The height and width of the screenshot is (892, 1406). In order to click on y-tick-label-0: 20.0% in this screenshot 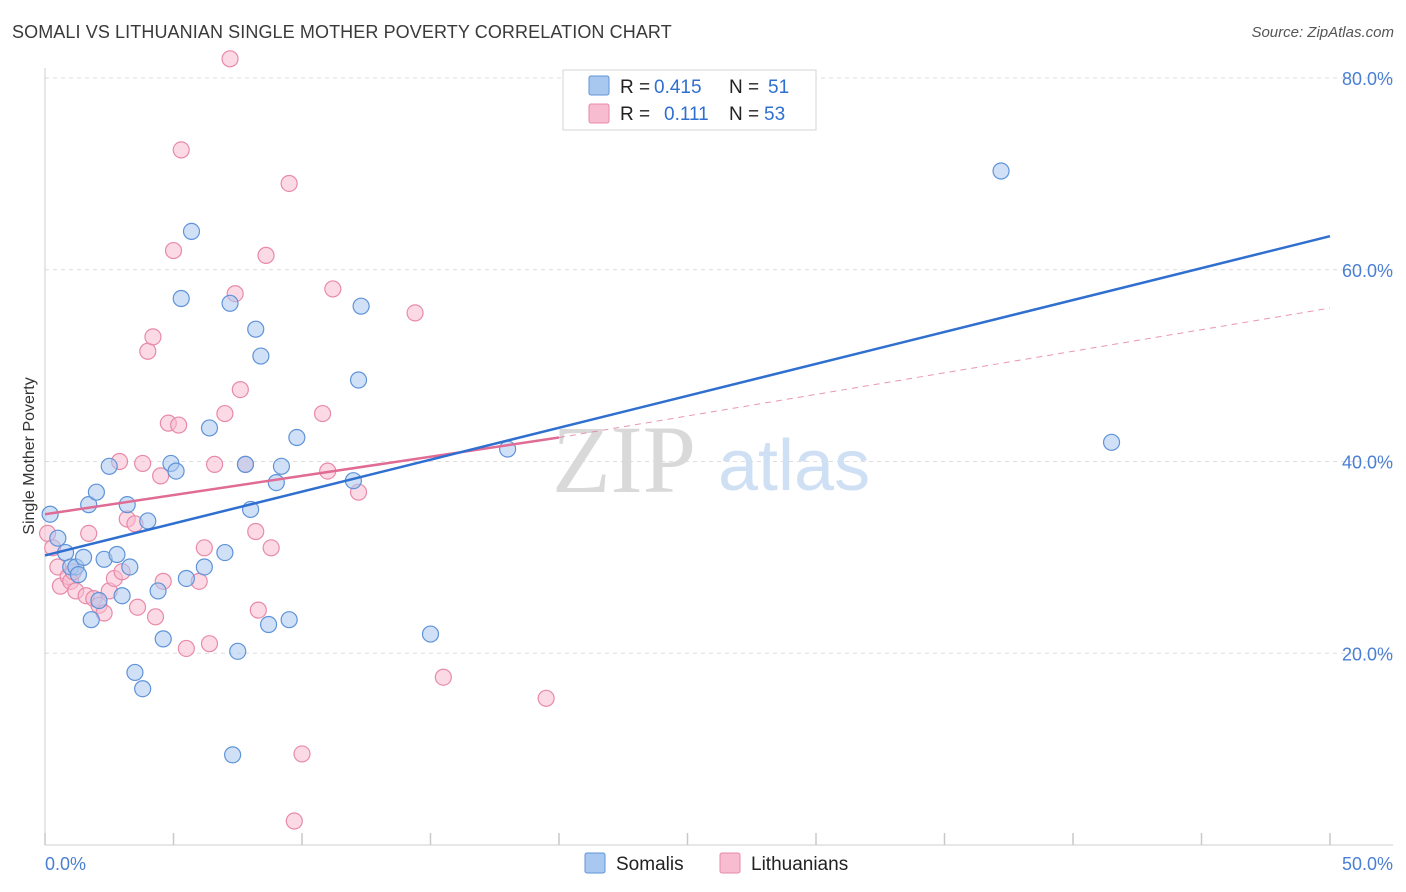, I will do `click(1367, 654)`.